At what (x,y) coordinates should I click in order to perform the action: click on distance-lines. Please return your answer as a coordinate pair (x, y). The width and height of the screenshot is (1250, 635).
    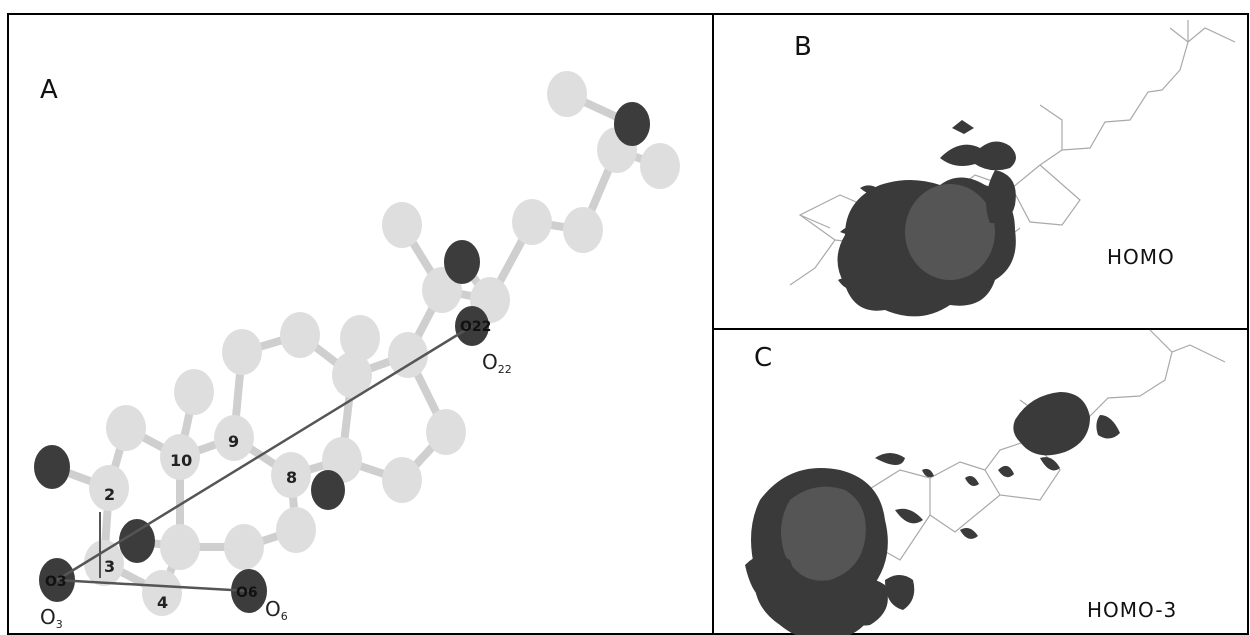
    Looking at the image, I should click on (264, 458).